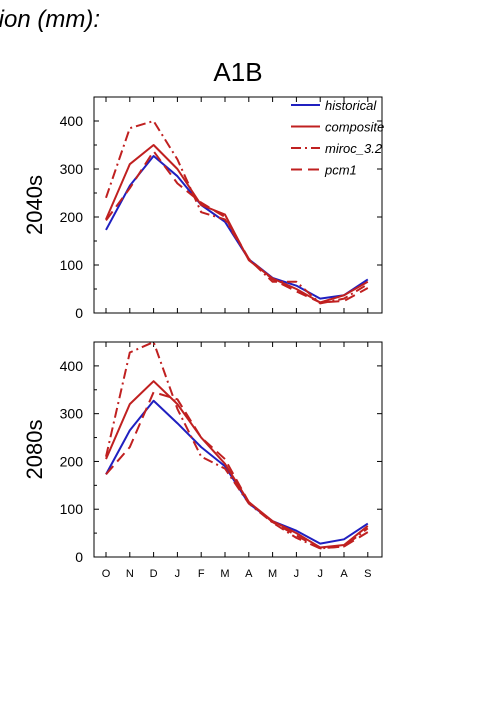 Image resolution: width=501 pixels, height=709 pixels. What do you see at coordinates (354, 127) in the screenshot?
I see `legend-label: composite` at bounding box center [354, 127].